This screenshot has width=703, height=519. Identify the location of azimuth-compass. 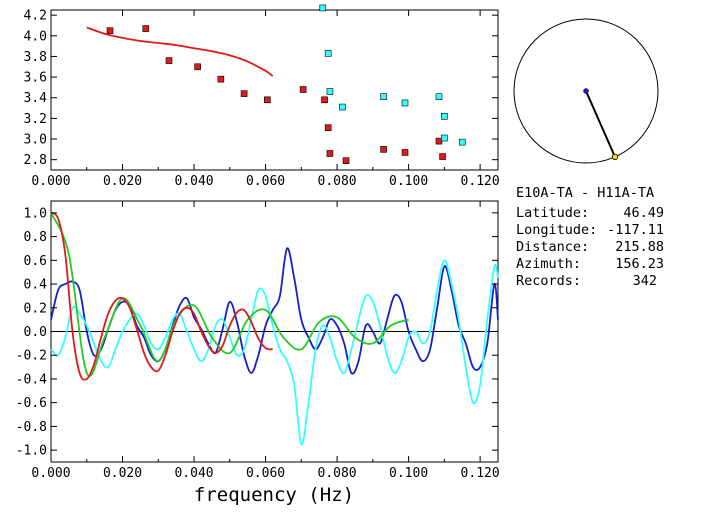
(586, 91).